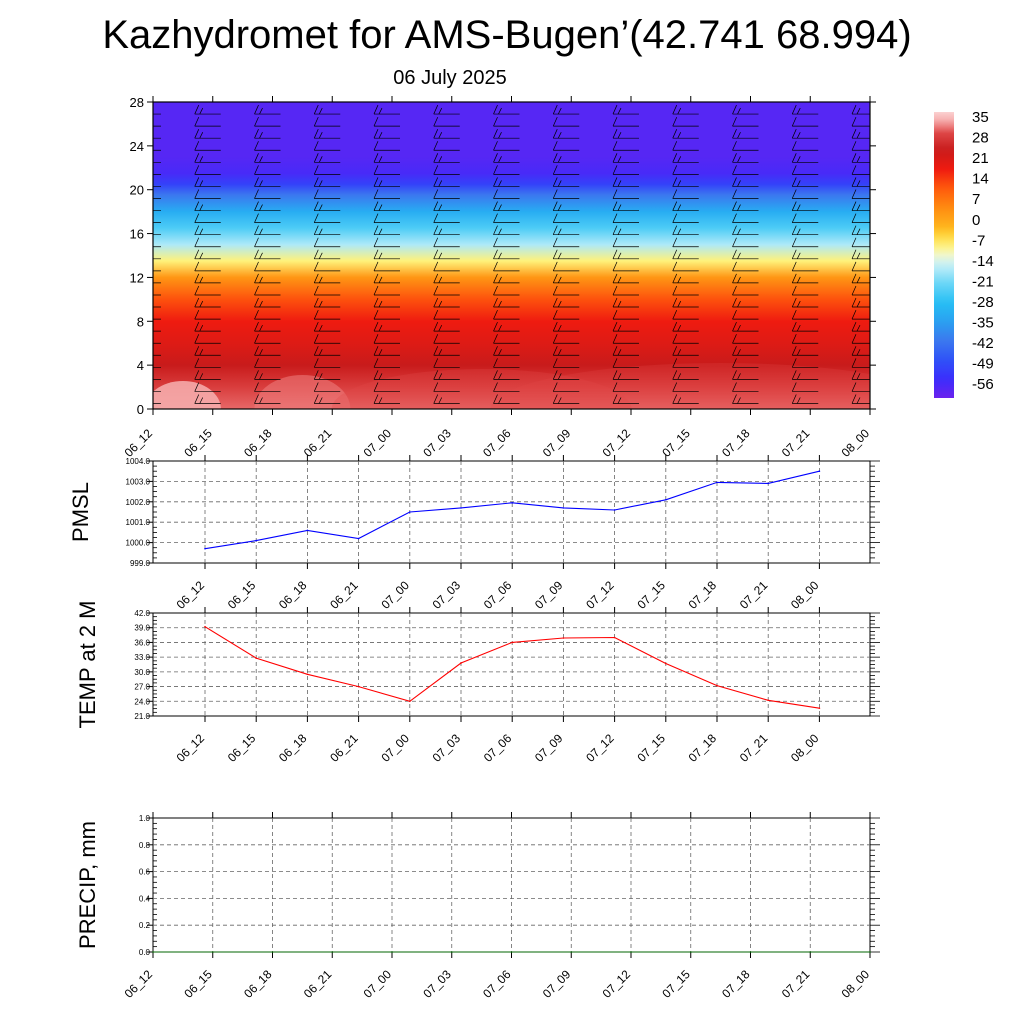  I want to click on warm-contour, so click(302, 392).